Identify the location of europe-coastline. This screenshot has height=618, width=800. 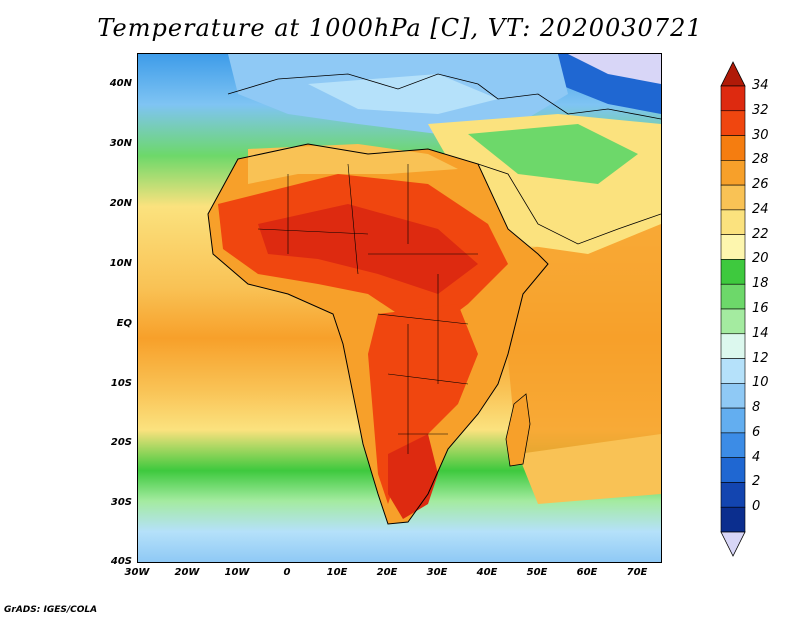
(444, 96).